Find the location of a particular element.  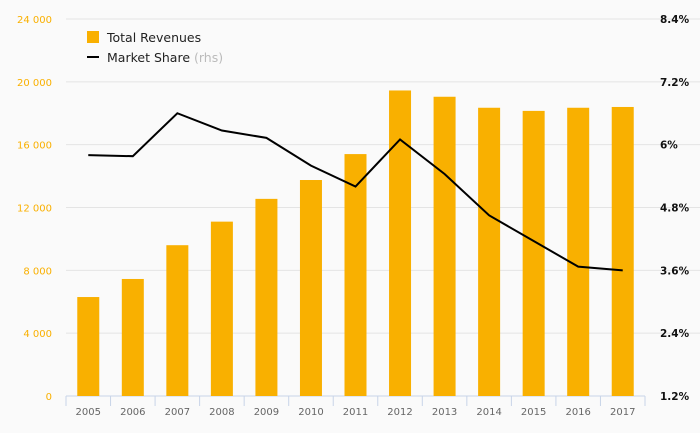

x-tick-label: 2005 is located at coordinates (88, 412).